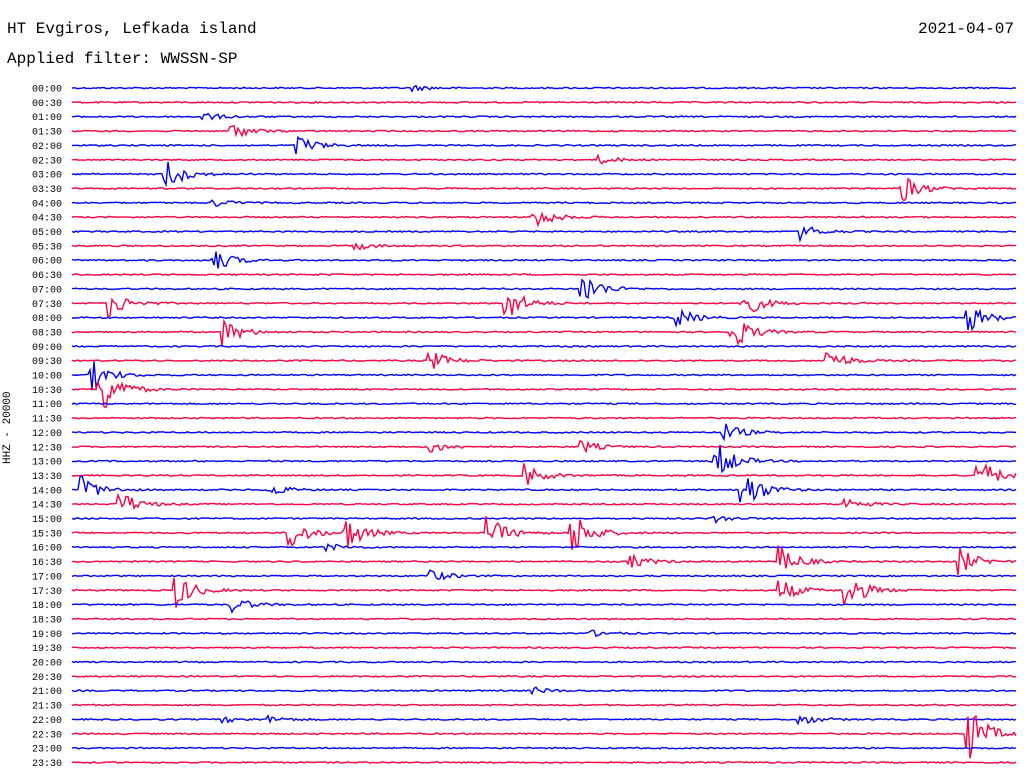 Image resolution: width=1024 pixels, height=780 pixels. What do you see at coordinates (47, 290) in the screenshot?
I see `time-tick-label: 07:00` at bounding box center [47, 290].